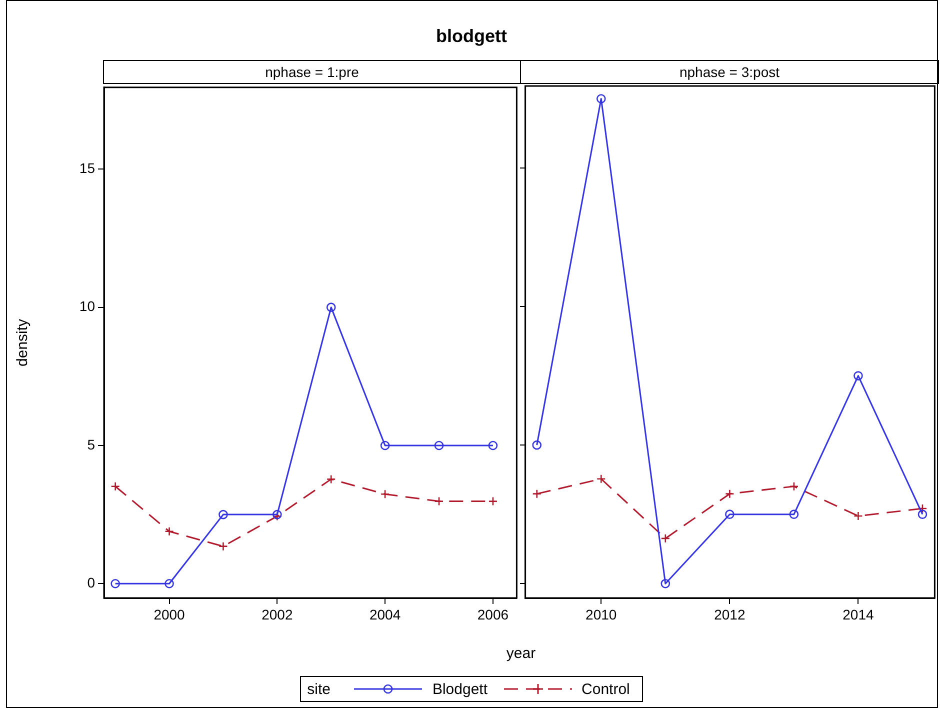  I want to click on y-tick-label: 15, so click(87, 168).